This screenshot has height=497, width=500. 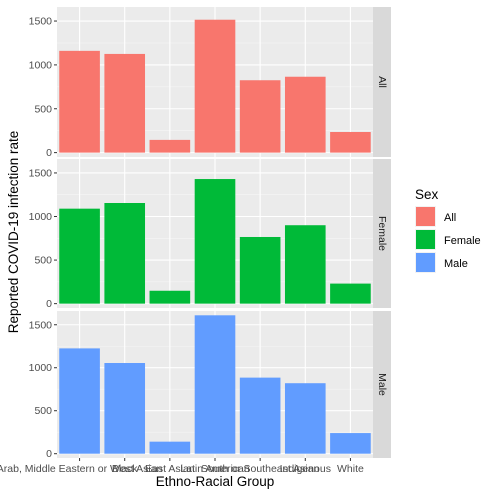 I want to click on y-axis-title: Reported COVID-19 infection rate, so click(x=13, y=232).